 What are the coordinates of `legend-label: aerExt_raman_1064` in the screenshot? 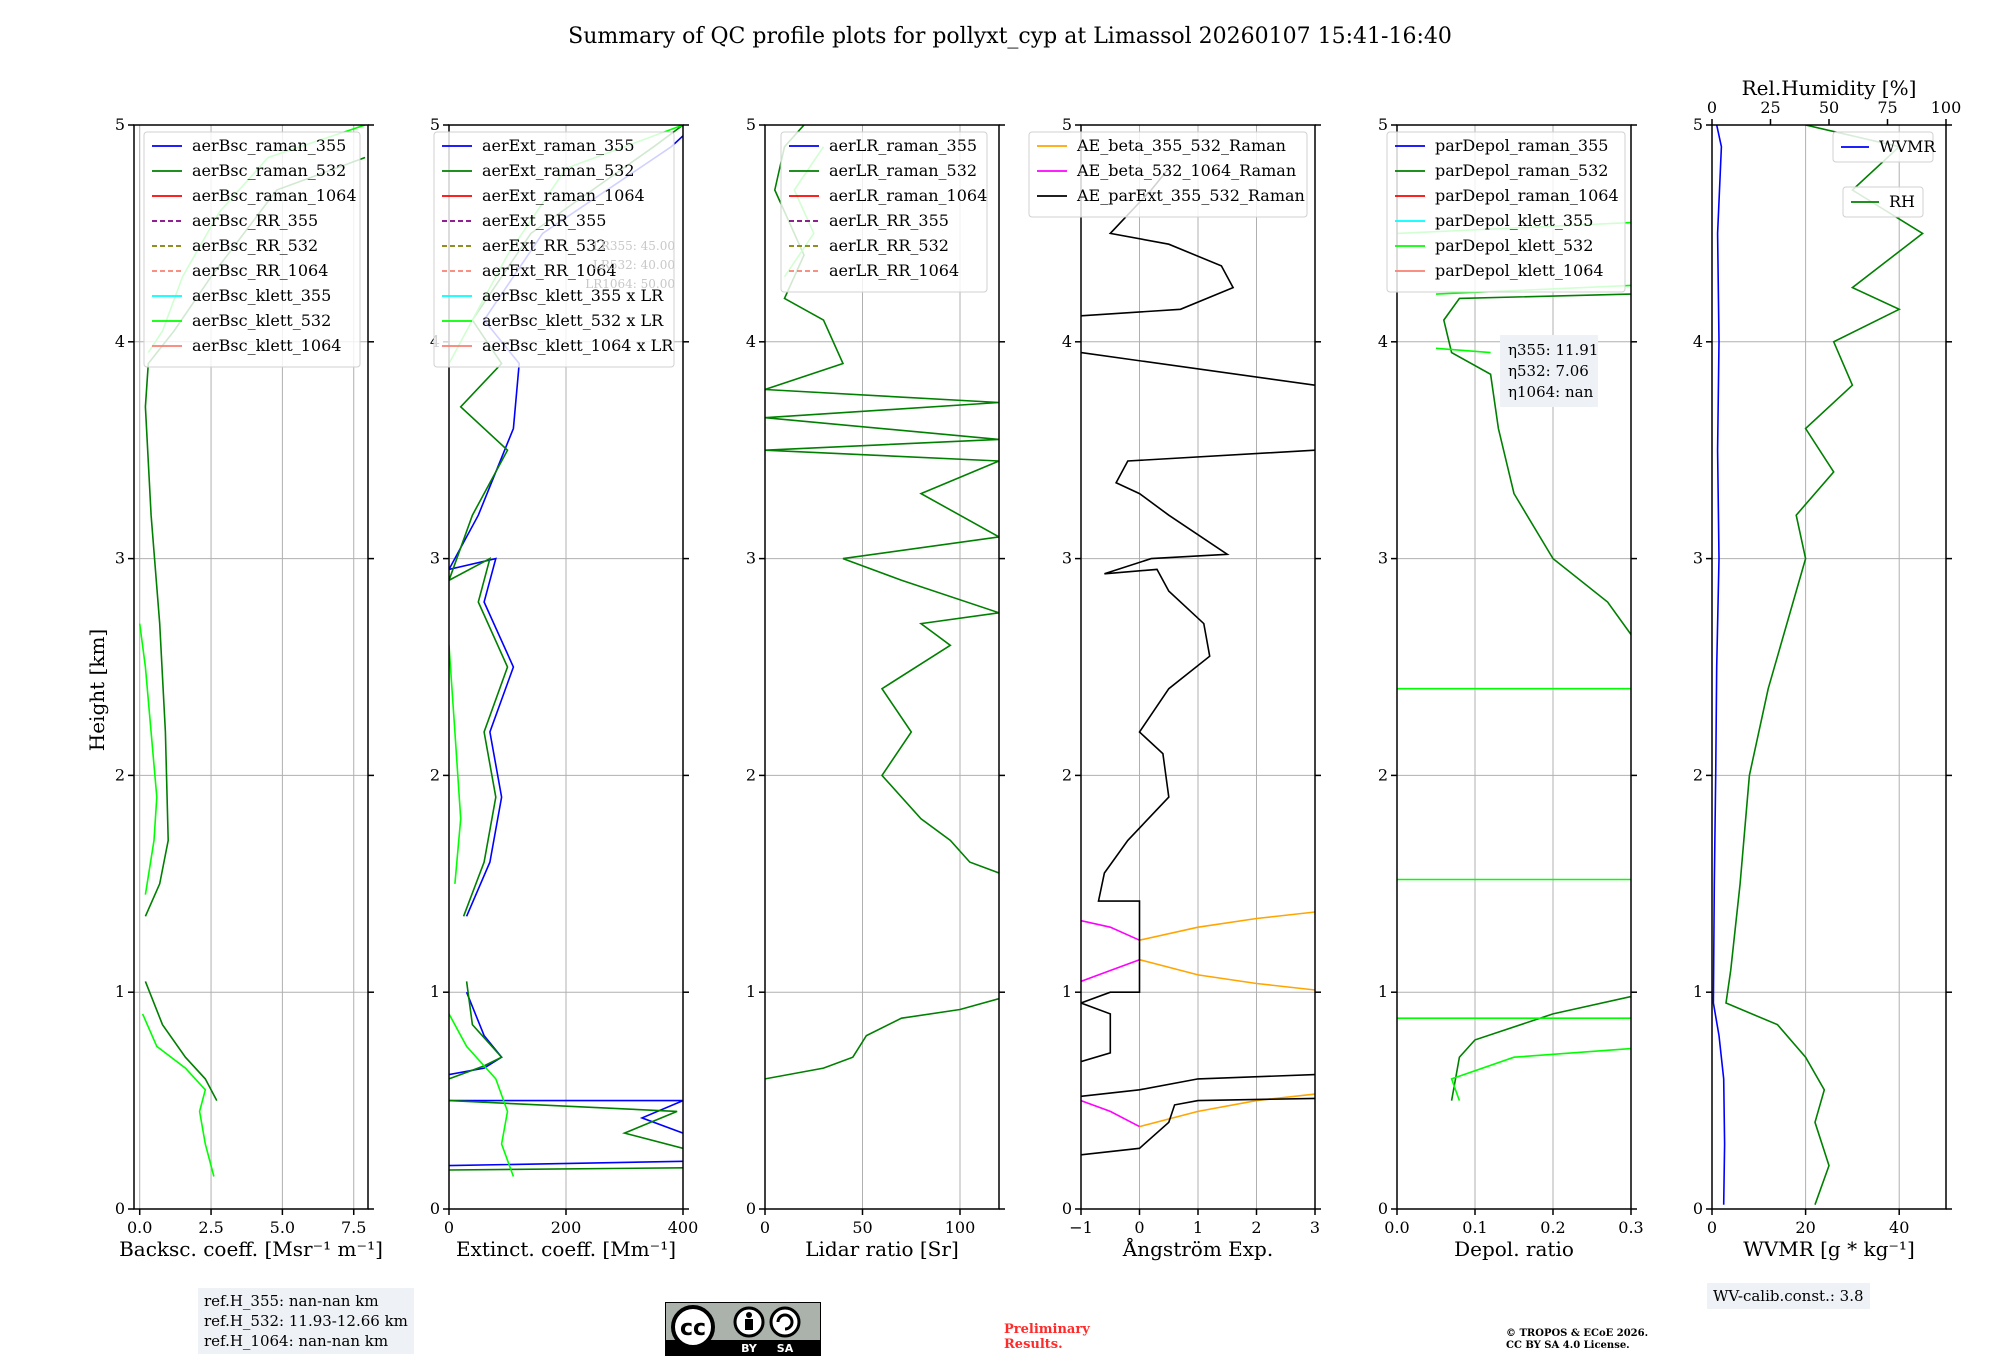 It's located at (563, 195).